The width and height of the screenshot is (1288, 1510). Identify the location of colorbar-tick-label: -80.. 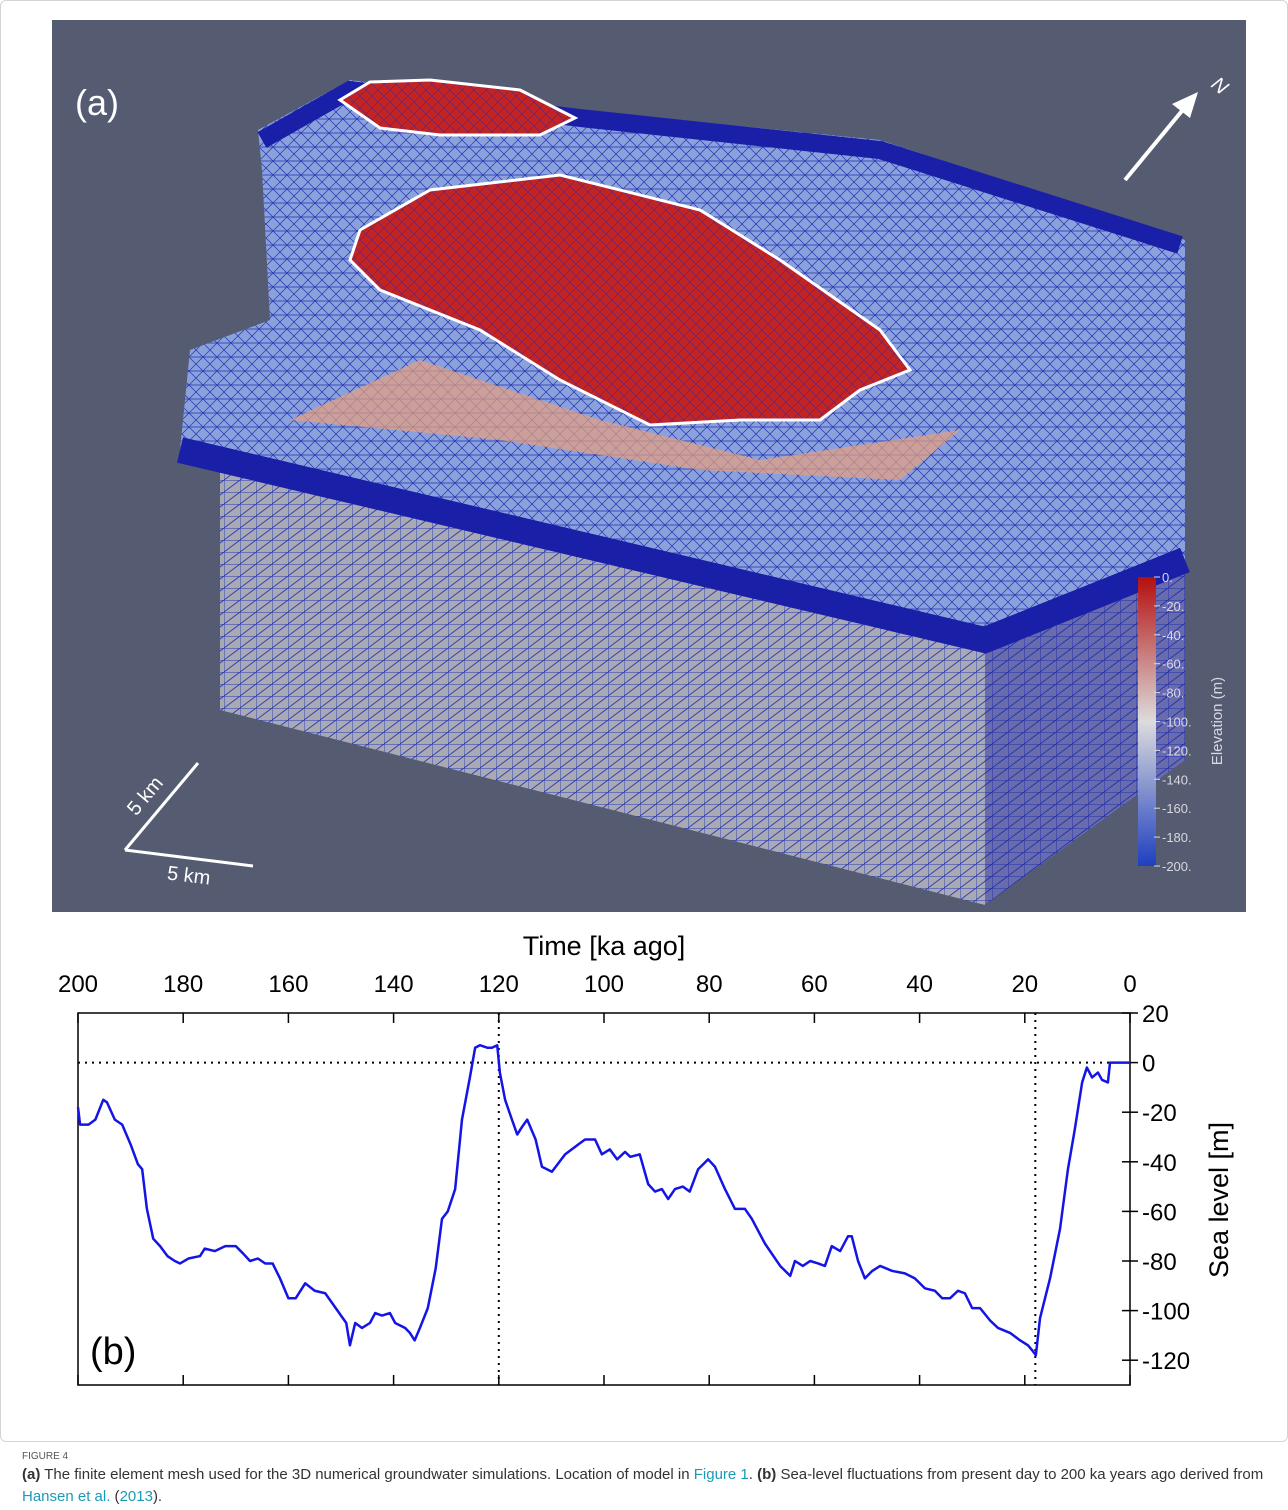
(1173, 693).